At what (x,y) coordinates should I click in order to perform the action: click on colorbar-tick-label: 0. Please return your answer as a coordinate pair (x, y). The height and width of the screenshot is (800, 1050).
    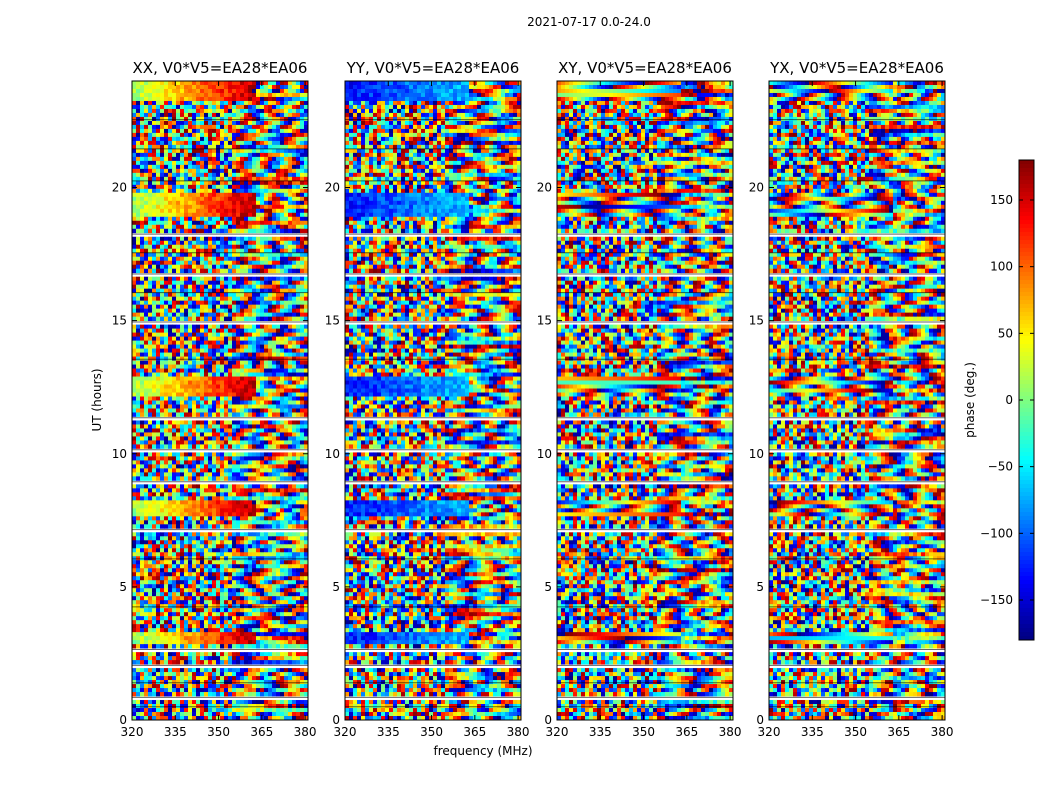
    Looking at the image, I should click on (1009, 400).